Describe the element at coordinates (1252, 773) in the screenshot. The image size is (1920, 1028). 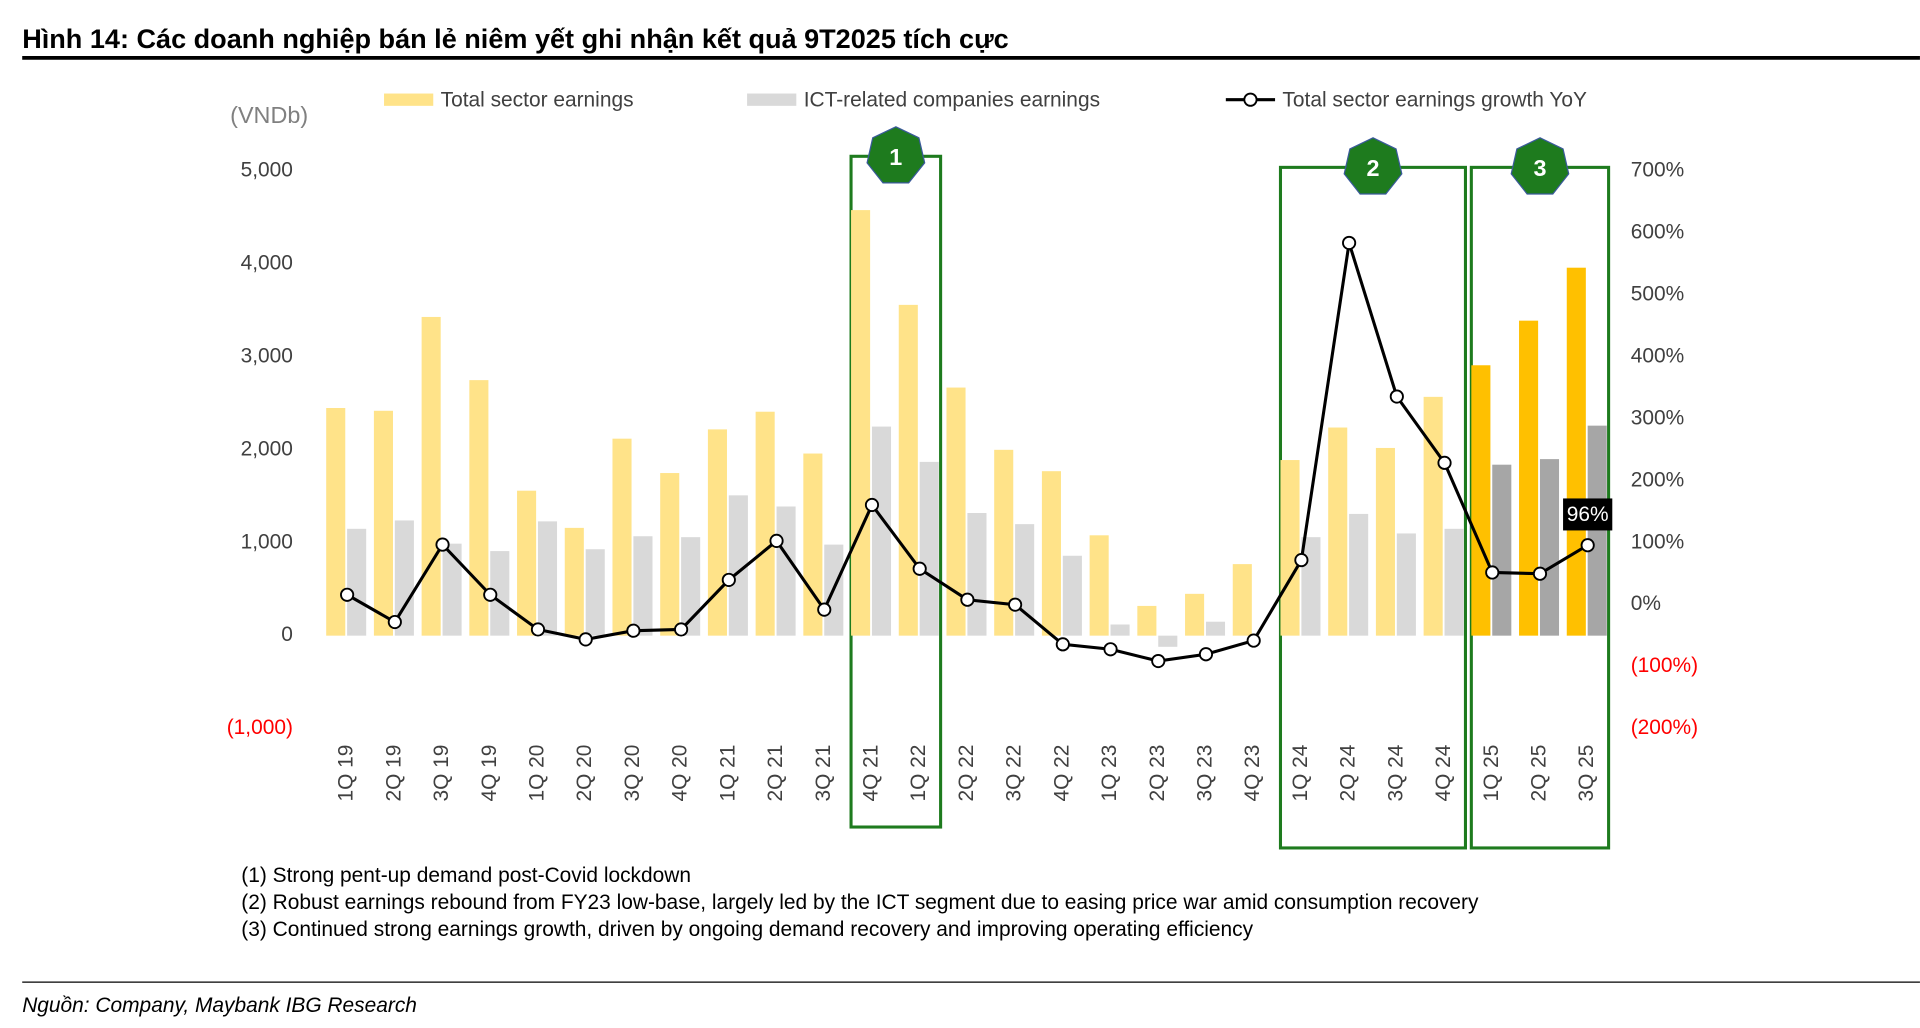
I see `x-tick-label: 4Q 23` at that location.